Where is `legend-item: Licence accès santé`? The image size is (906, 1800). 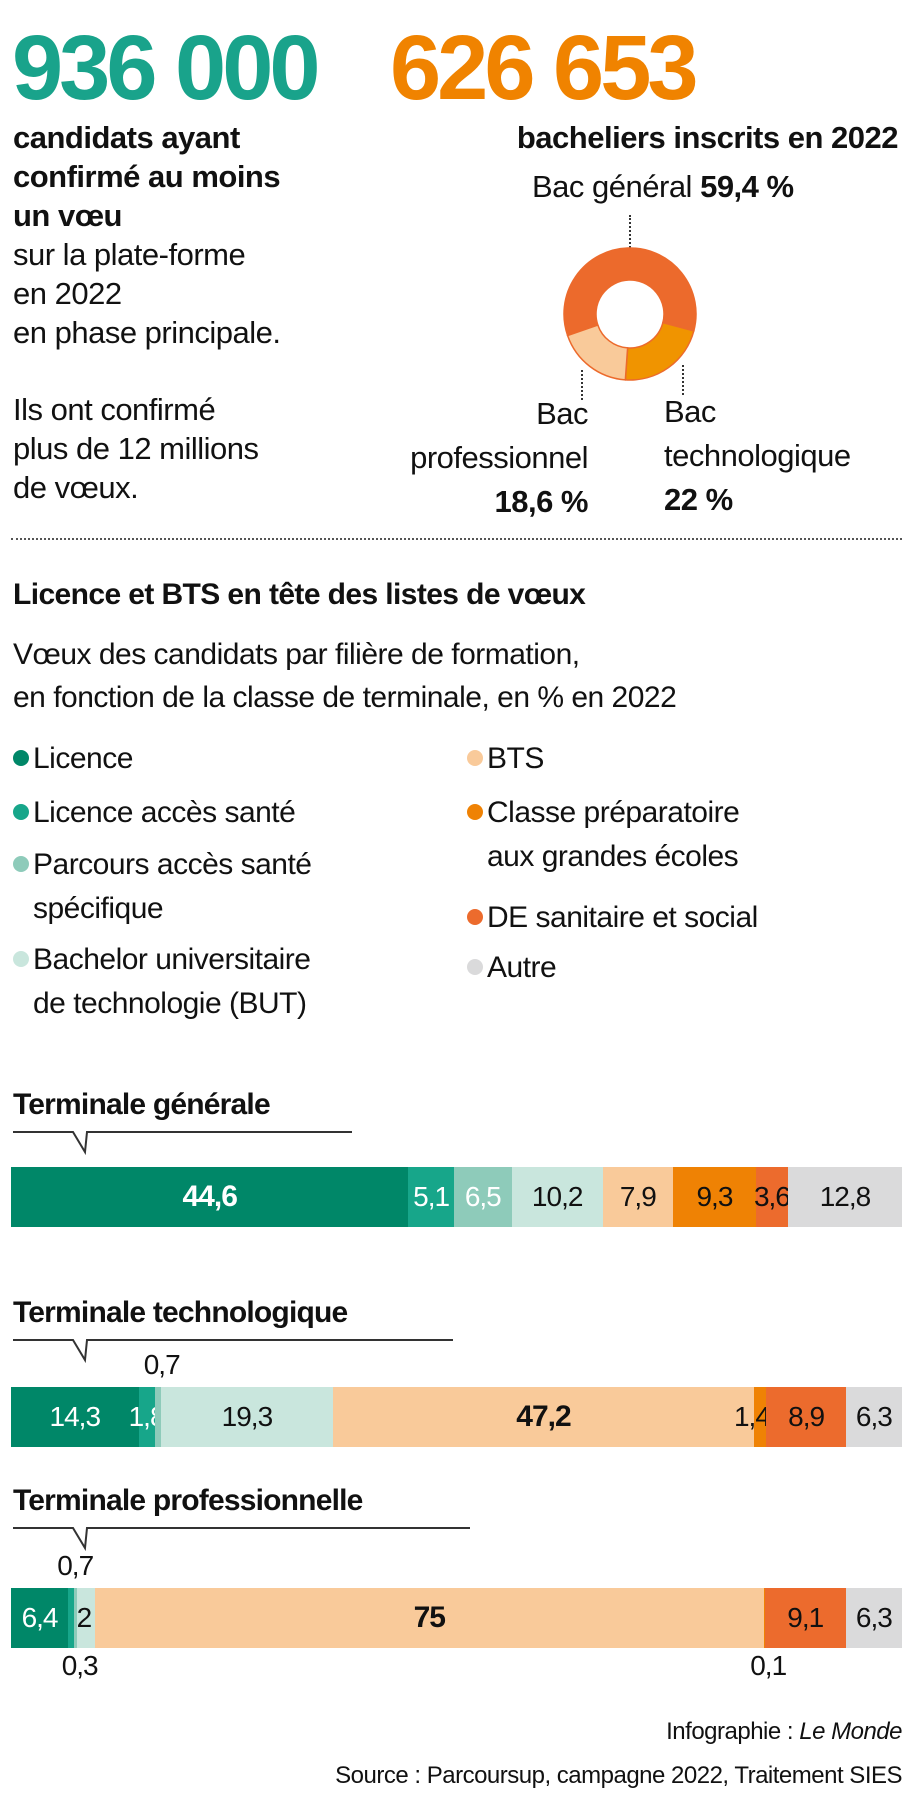
legend-item: Licence accès santé is located at coordinates (154, 813).